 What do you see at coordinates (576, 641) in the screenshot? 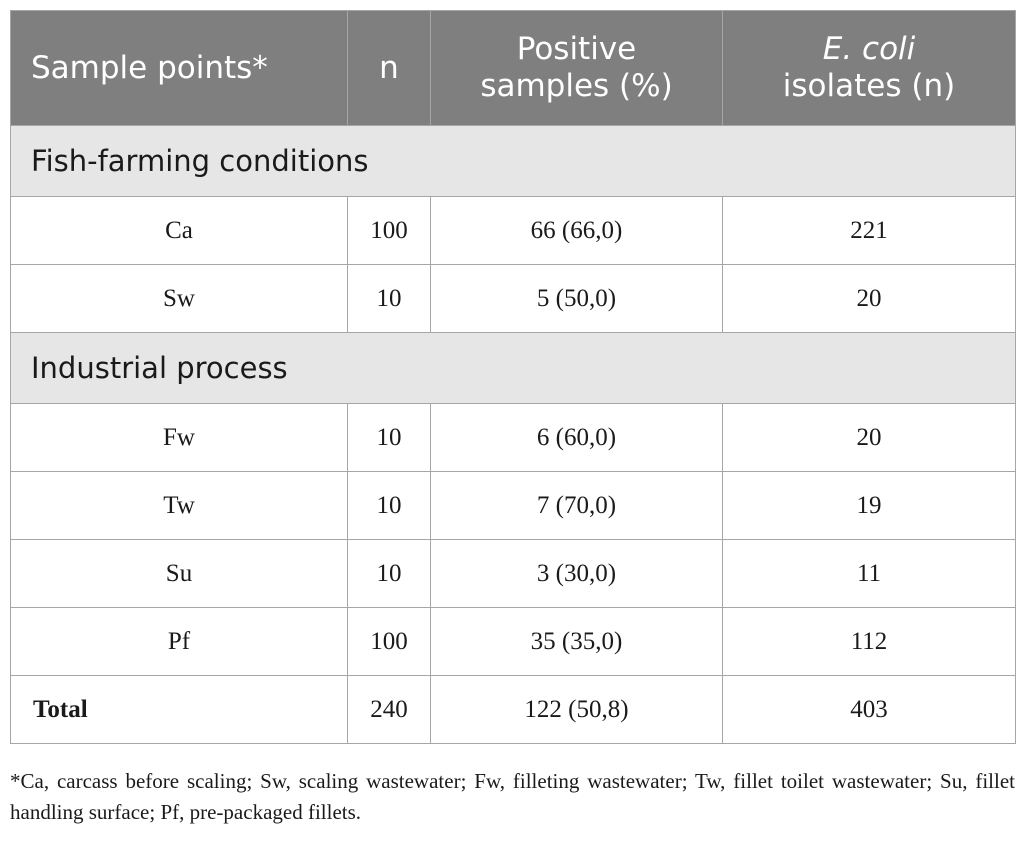
I see `cell-positive-samples: 35 (35,0)` at bounding box center [576, 641].